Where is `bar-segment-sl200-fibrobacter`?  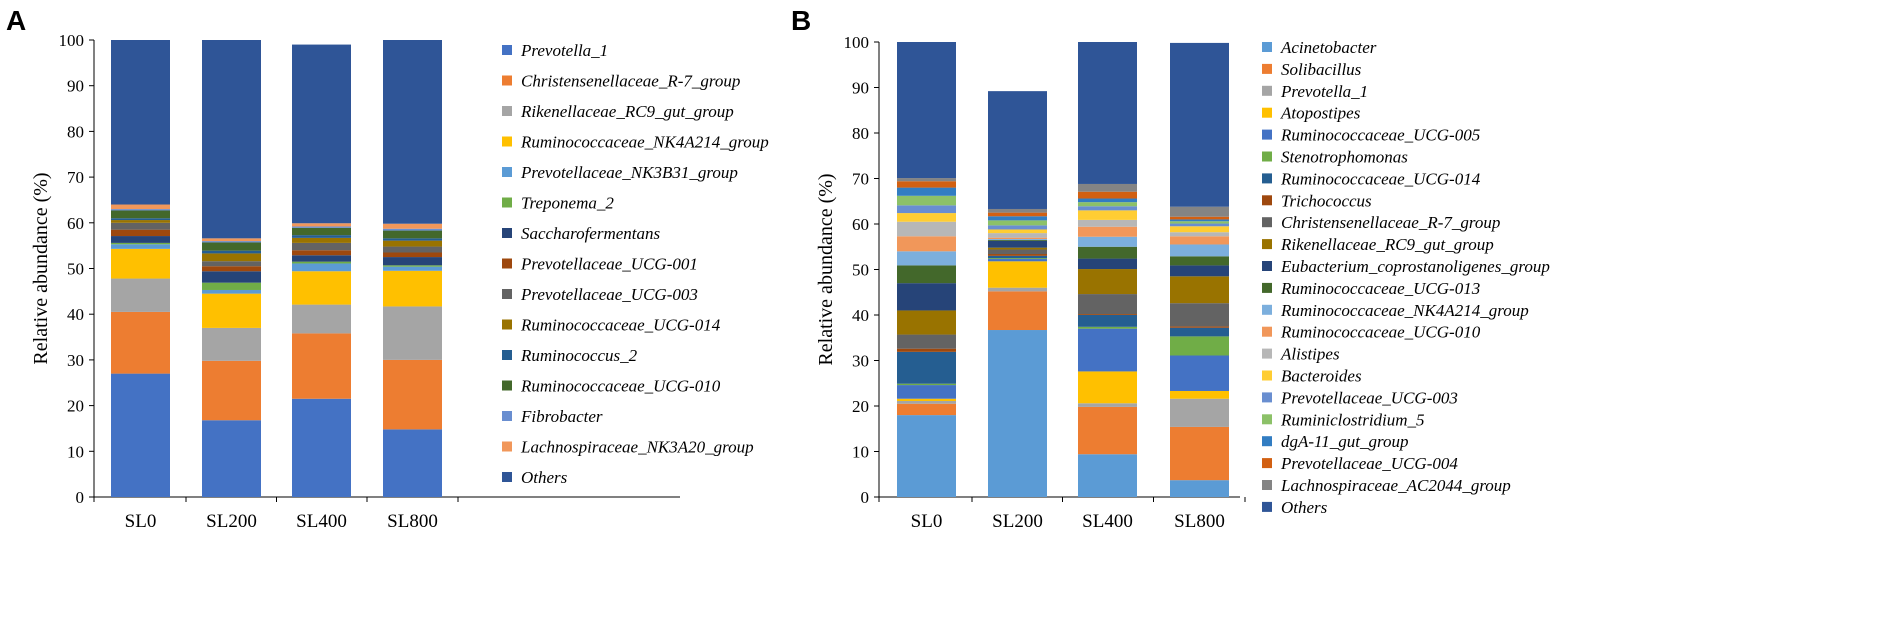 bar-segment-sl200-fibrobacter is located at coordinates (231, 242).